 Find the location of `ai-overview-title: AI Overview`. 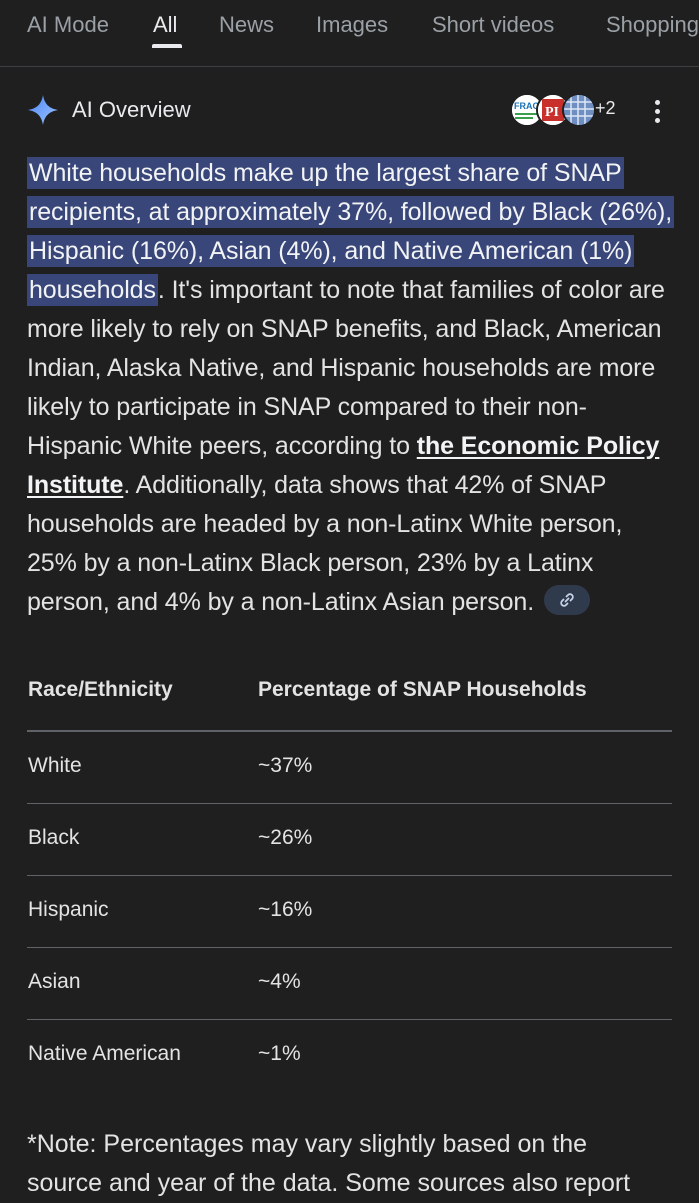

ai-overview-title: AI Overview is located at coordinates (131, 109).